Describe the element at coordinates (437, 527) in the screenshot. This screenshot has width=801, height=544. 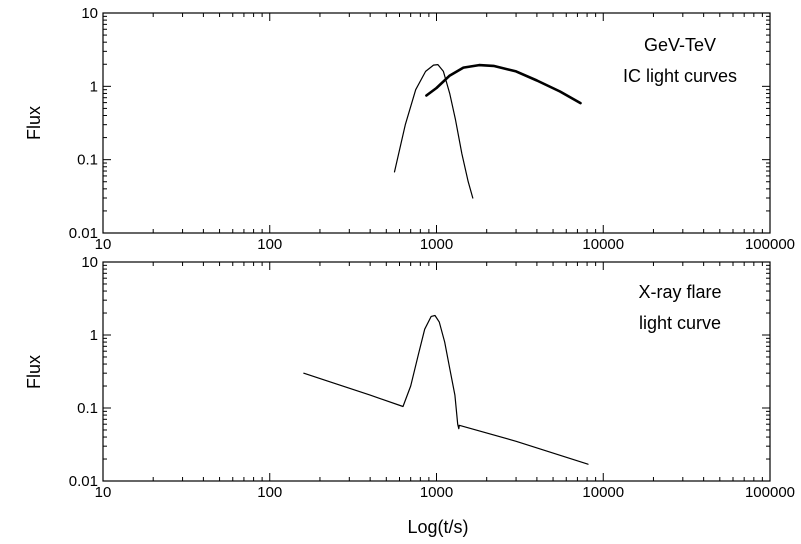
I see `x-axis-label: Log(t/s)` at that location.